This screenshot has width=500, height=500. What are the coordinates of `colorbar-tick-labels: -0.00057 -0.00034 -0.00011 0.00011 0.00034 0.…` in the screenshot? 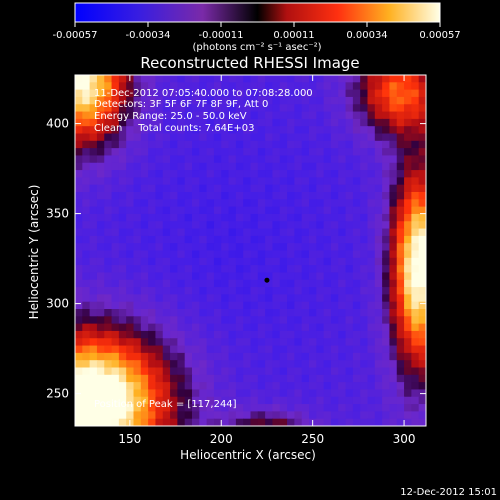 It's located at (257, 35).